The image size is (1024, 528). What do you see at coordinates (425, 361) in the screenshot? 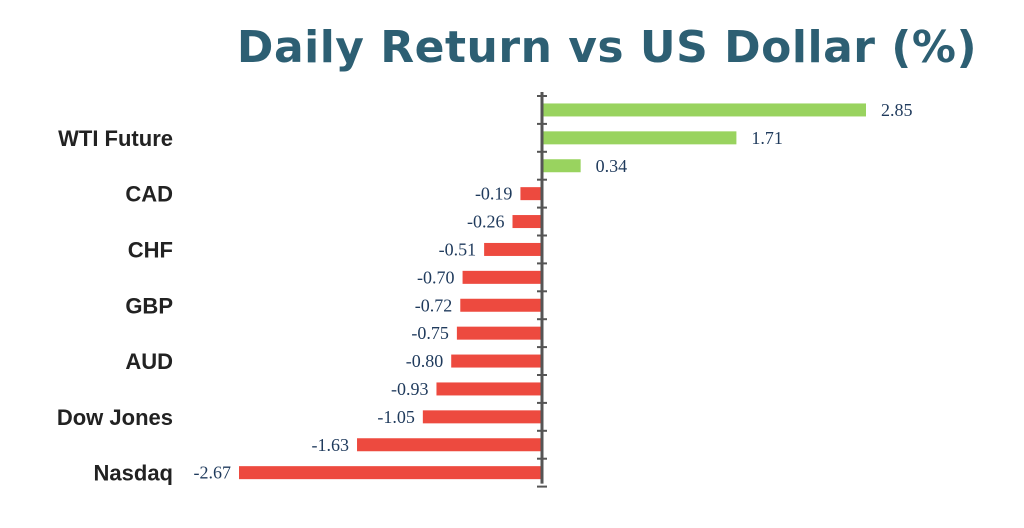
I see `value-label-9: -0.80` at bounding box center [425, 361].